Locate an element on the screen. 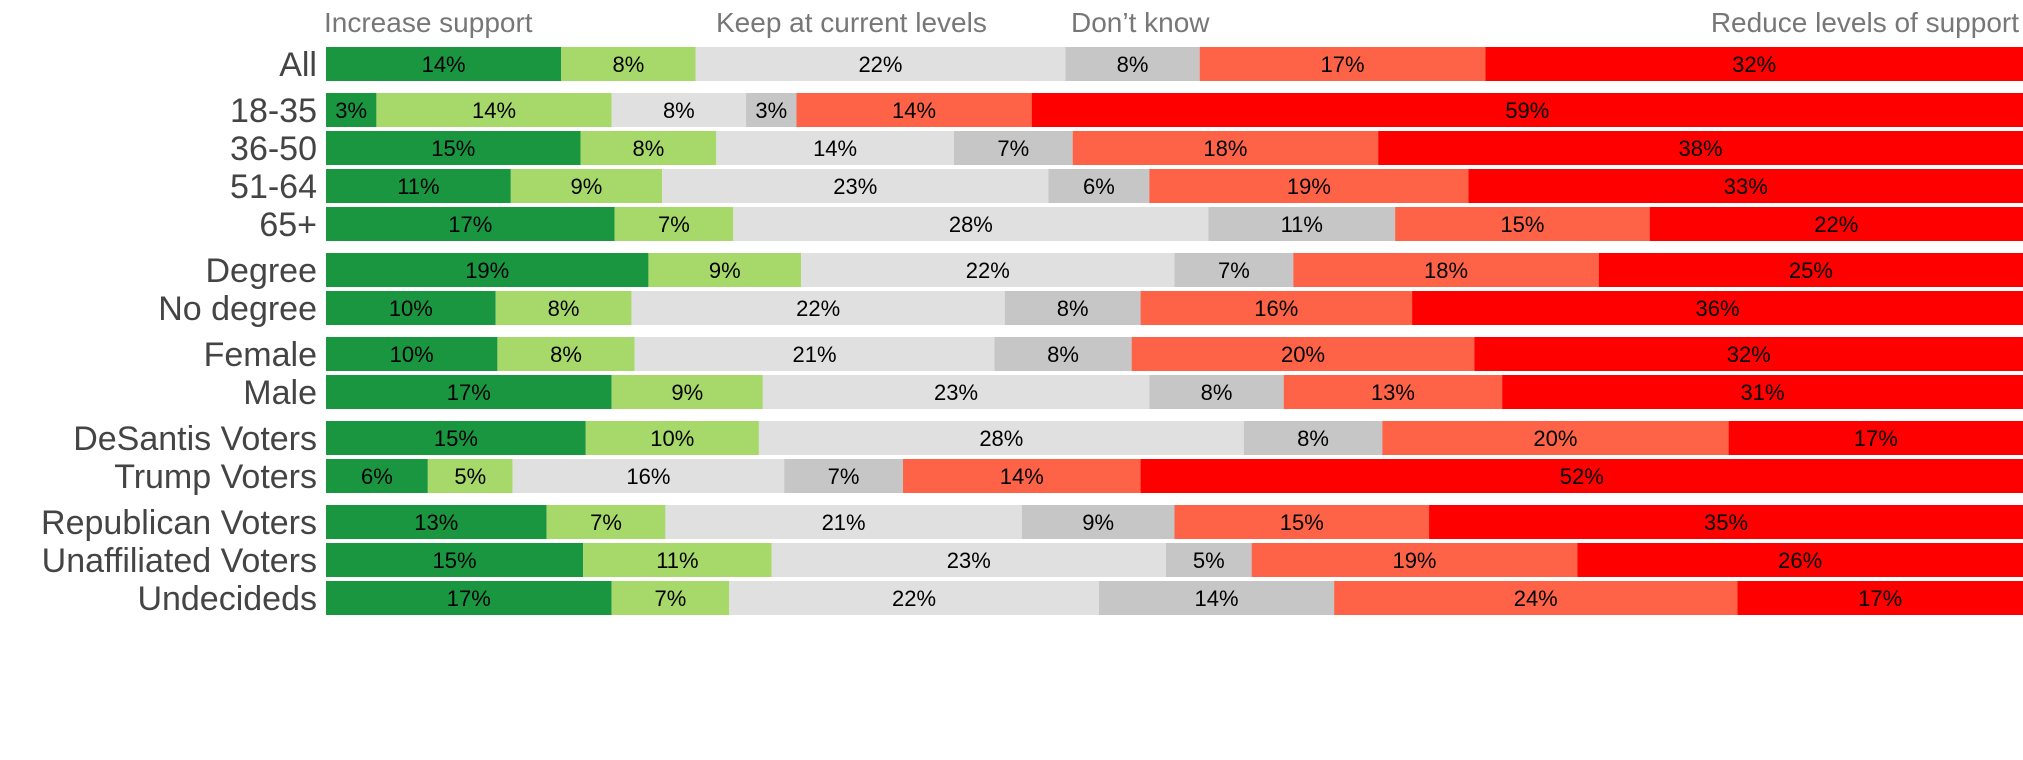  data-label: 3% is located at coordinates (771, 110).